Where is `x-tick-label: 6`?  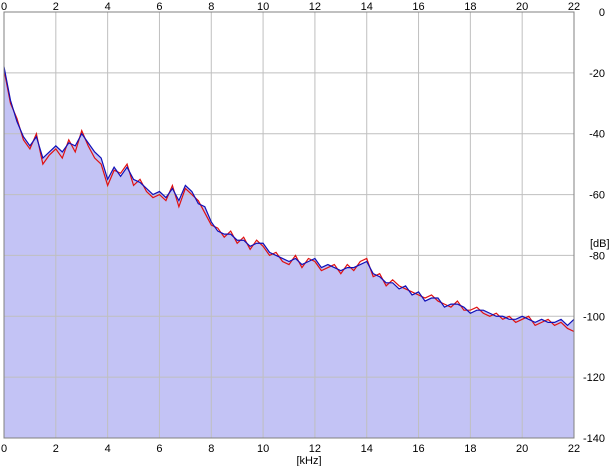 x-tick-label: 6 is located at coordinates (159, 449).